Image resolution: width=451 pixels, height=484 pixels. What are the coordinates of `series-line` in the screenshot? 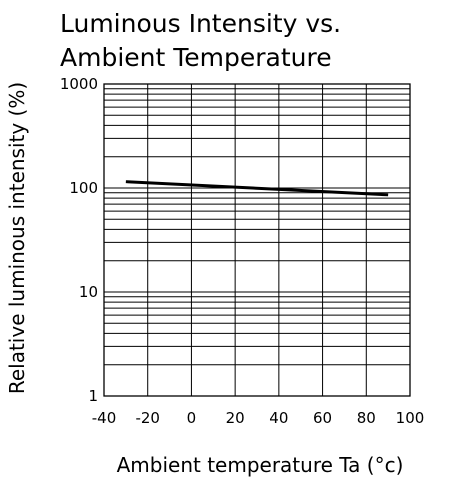 It's located at (257, 188).